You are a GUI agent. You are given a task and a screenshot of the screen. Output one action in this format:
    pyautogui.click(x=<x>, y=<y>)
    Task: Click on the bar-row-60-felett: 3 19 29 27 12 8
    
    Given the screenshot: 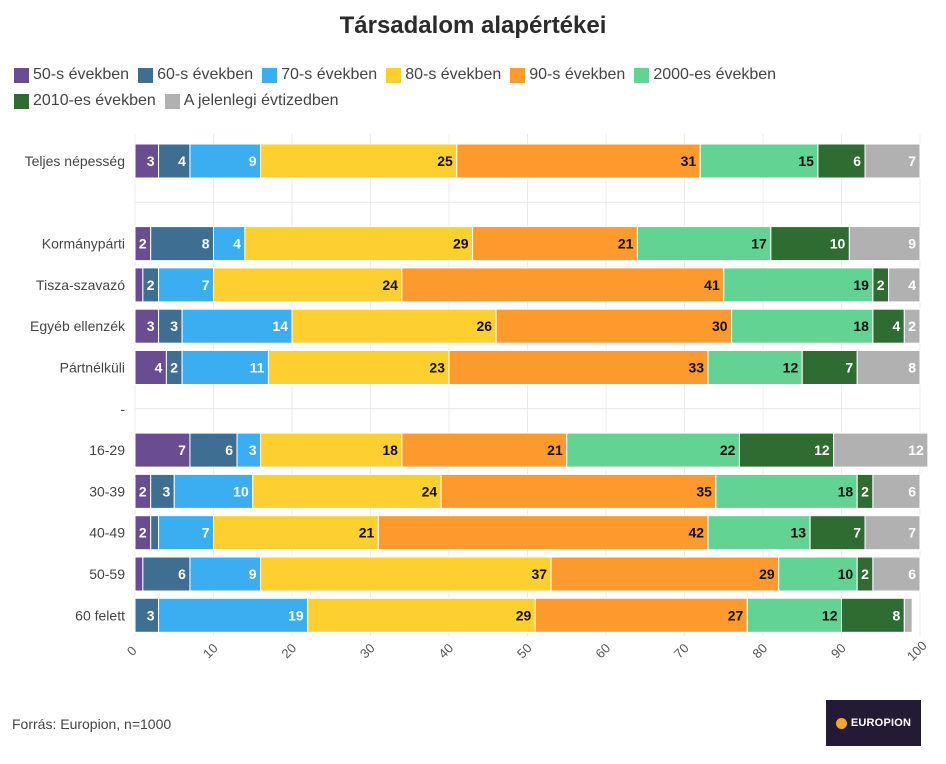 What is the action you would take?
    pyautogui.click(x=523, y=615)
    